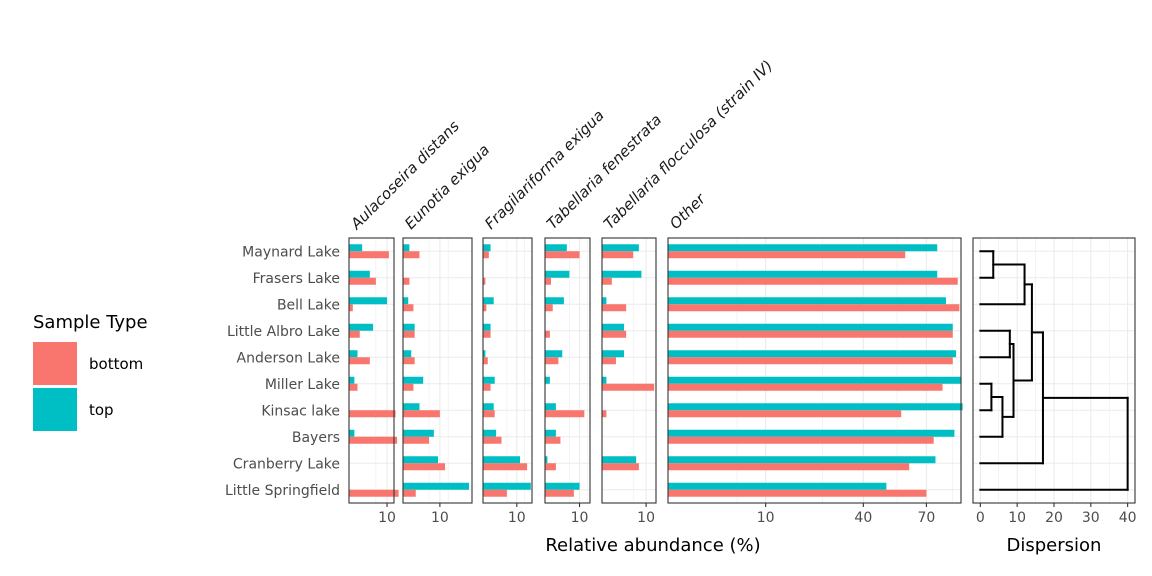 Image resolution: width=1152 pixels, height=576 pixels. What do you see at coordinates (1054, 518) in the screenshot?
I see `x-tick-label: 20` at bounding box center [1054, 518].